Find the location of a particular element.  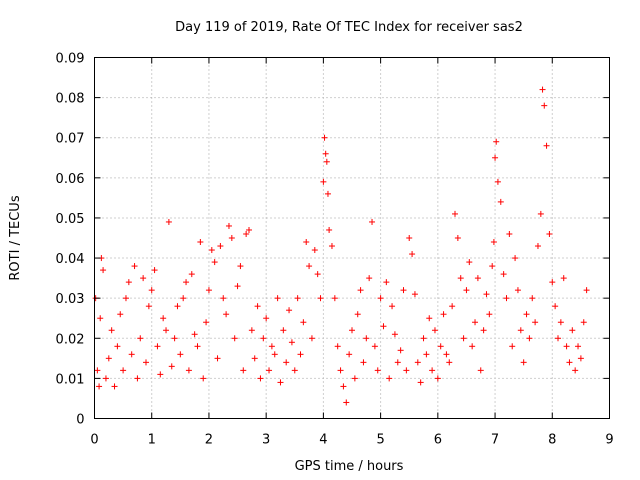

y-tick-label: 0.06 is located at coordinates (70, 179).